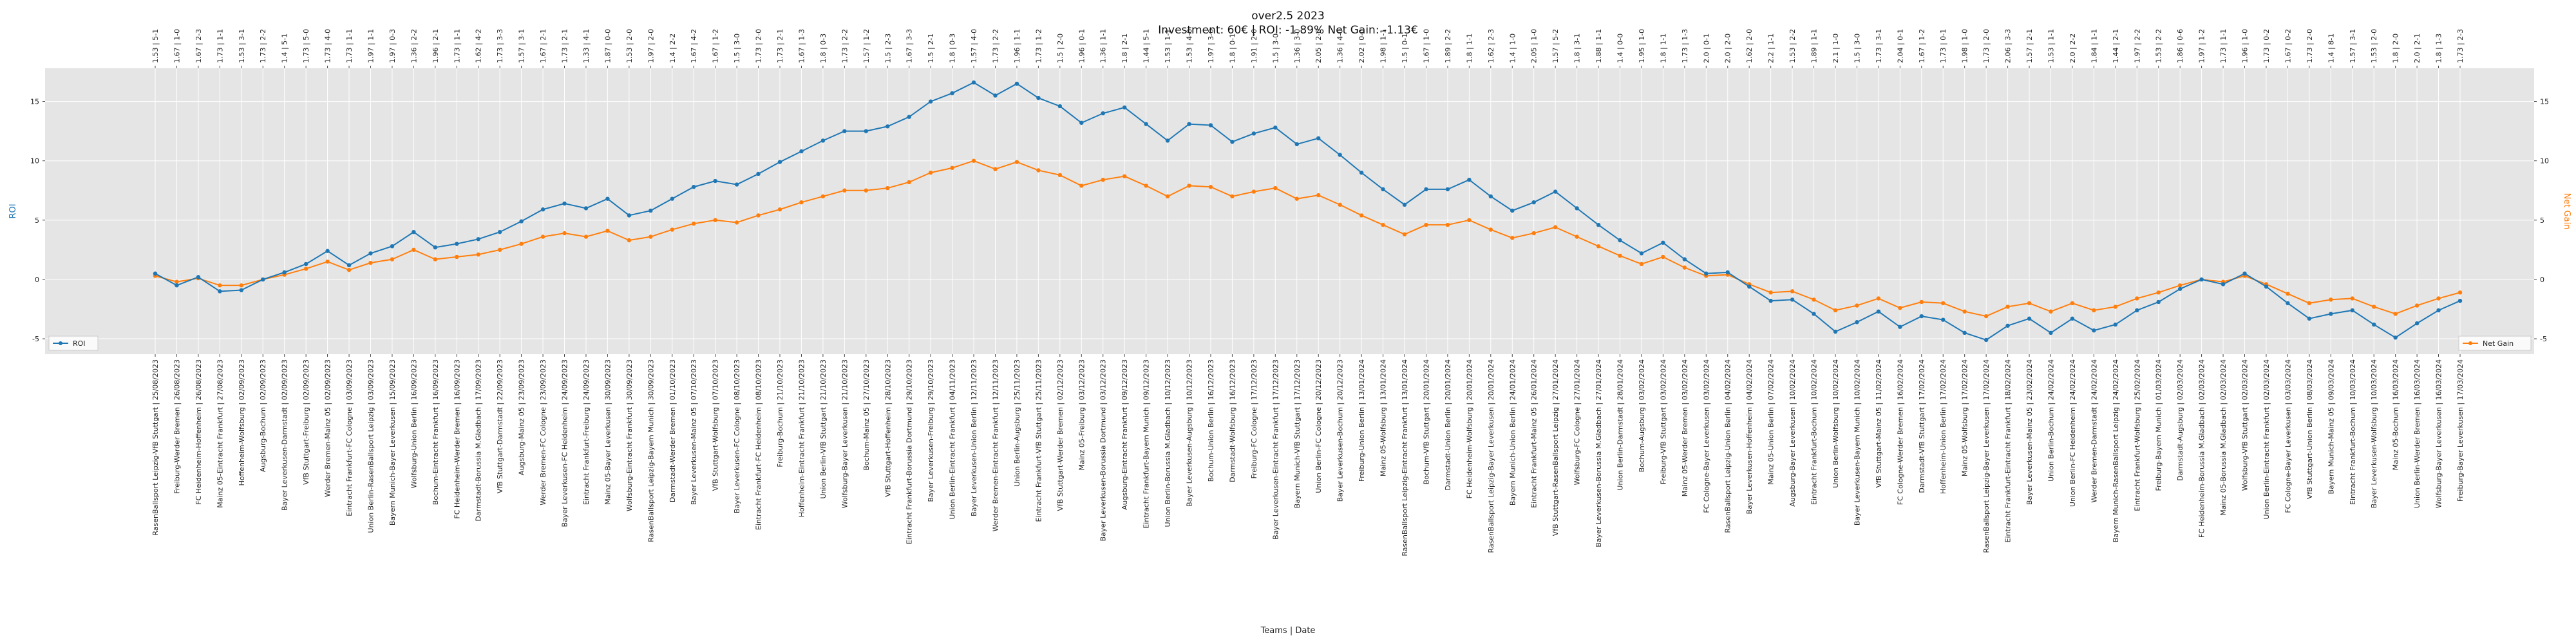  Describe the element at coordinates (1879, 423) in the screenshot. I see `x-tick-label: VfB Stuttgart-Mainz 05 | 11/02/2024` at that location.